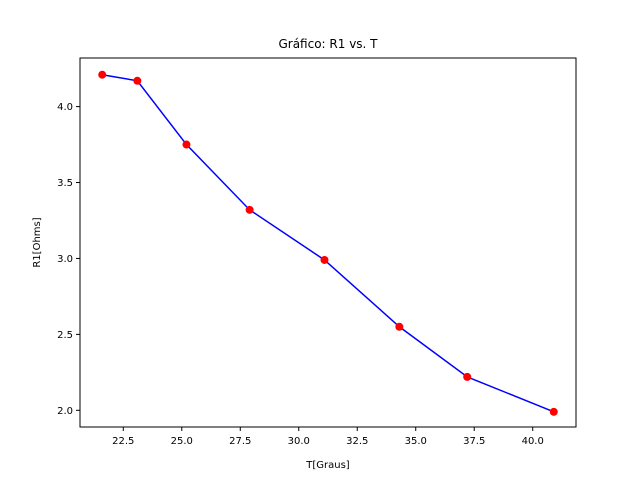 This screenshot has width=640, height=480. What do you see at coordinates (123, 441) in the screenshot?
I see `x-tick-label: 22.5` at bounding box center [123, 441].